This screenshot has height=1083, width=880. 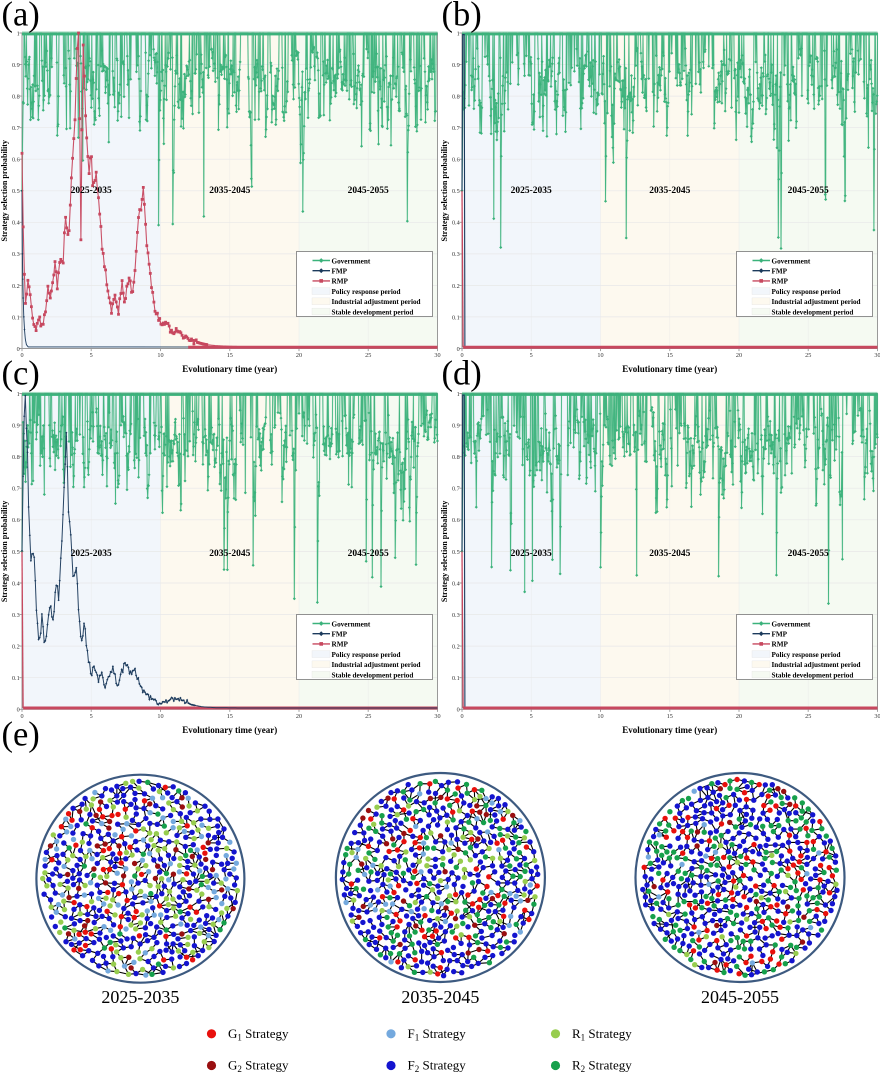 What do you see at coordinates (21, 17) in the screenshot?
I see `svg-text: (a)` at bounding box center [21, 17].